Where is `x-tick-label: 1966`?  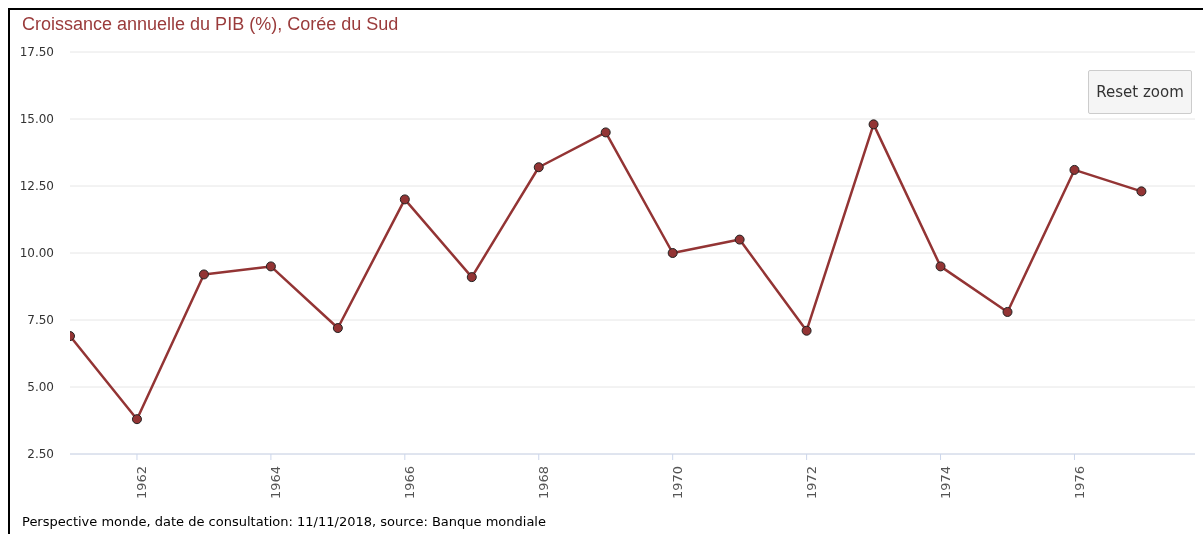 x-tick-label: 1966 is located at coordinates (410, 483).